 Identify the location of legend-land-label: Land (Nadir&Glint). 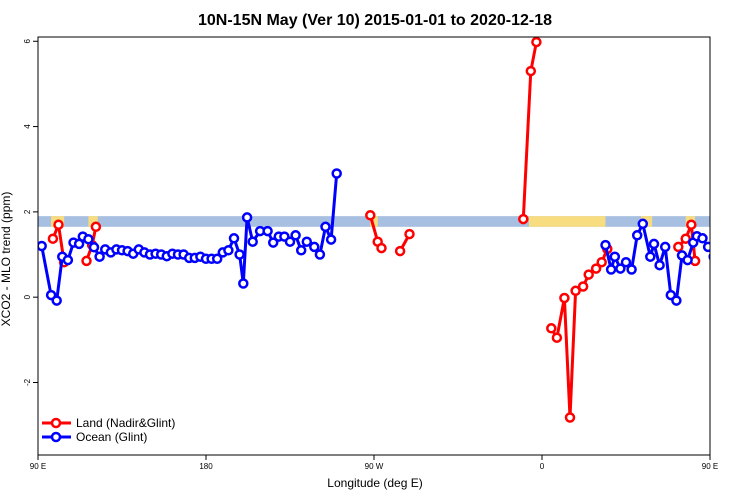
(125, 423).